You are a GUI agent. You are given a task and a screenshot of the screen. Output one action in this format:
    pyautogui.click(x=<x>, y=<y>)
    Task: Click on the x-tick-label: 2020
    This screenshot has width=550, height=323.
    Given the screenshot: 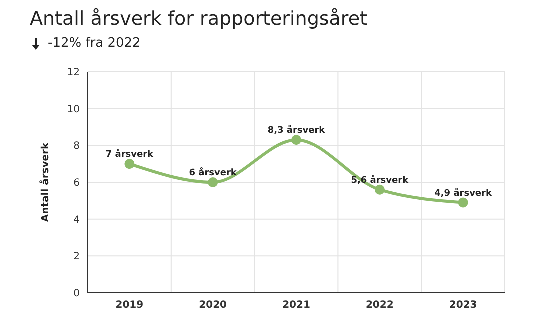 What is the action you would take?
    pyautogui.click(x=213, y=306)
    